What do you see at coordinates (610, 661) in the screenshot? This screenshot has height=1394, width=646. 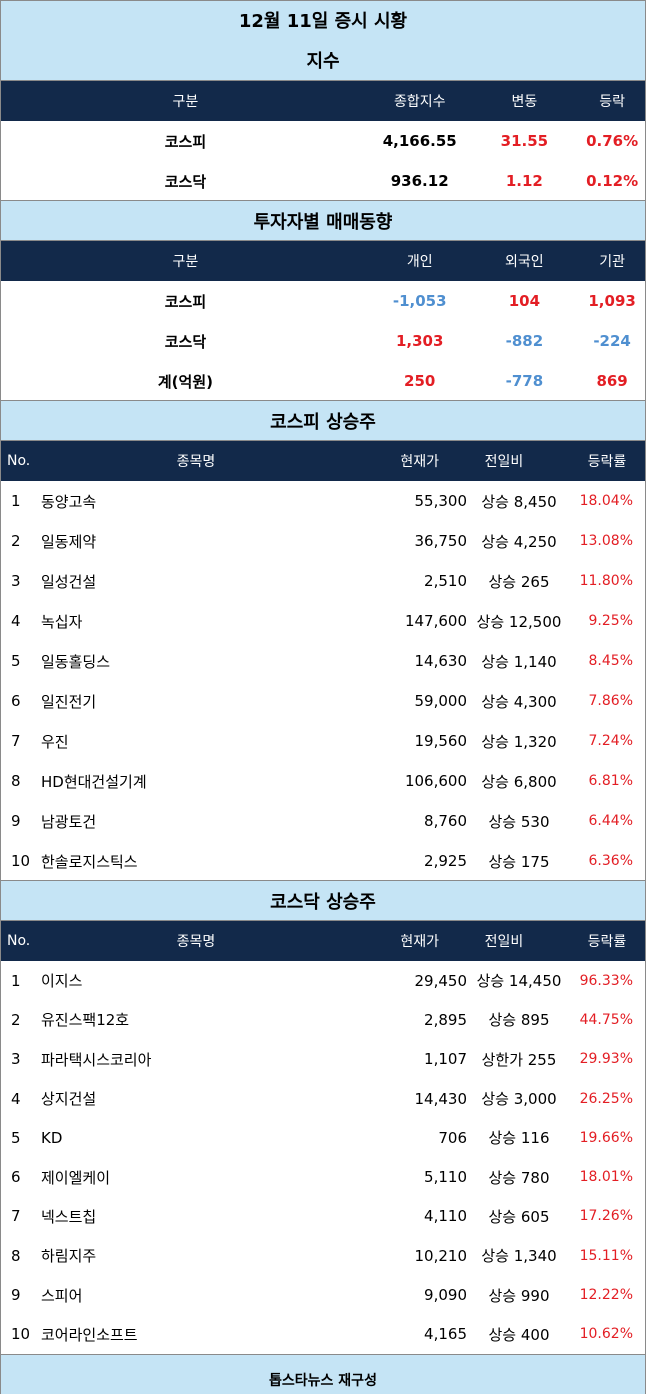 I see `stock-rate: 8.45%` at bounding box center [610, 661].